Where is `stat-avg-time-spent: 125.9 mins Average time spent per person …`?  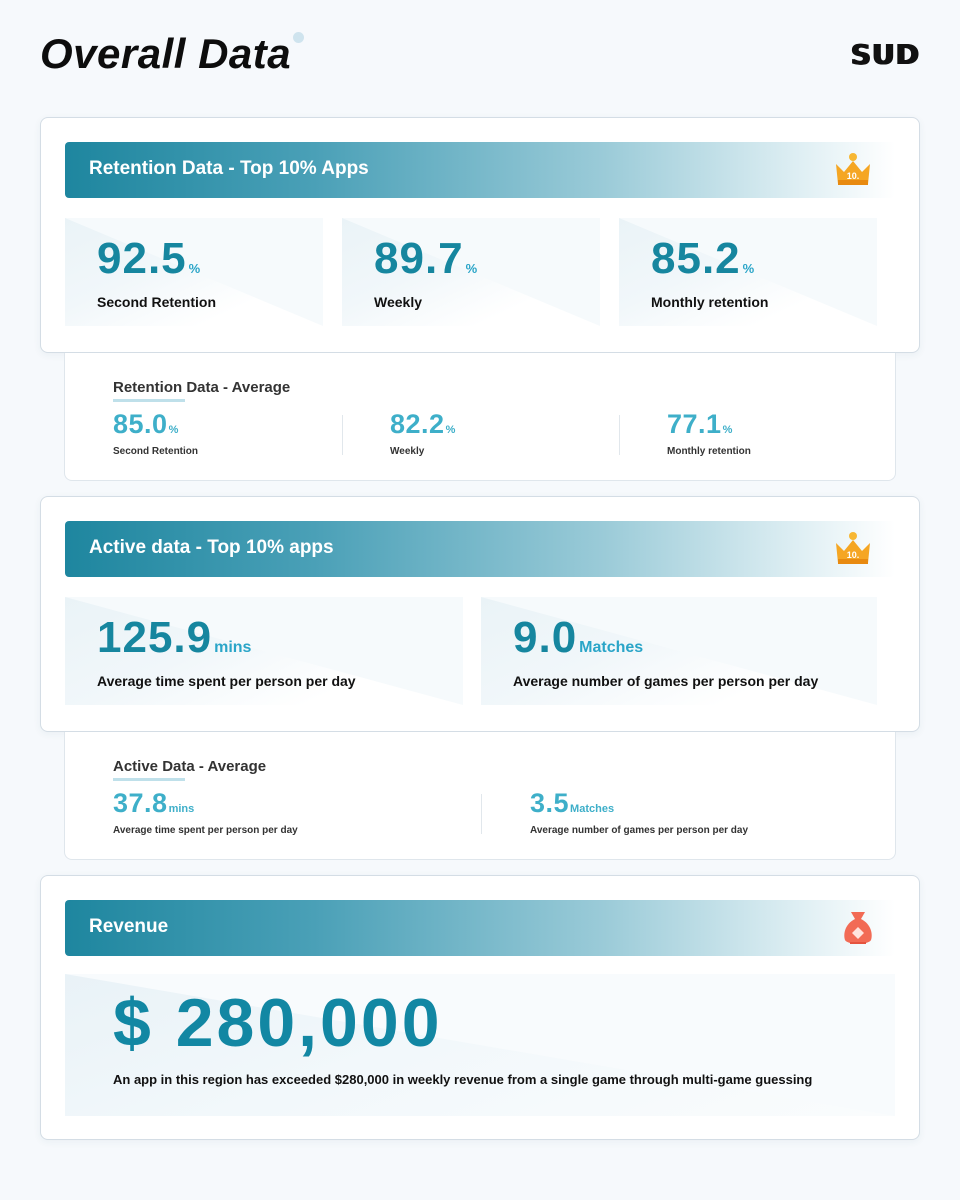
stat-avg-time-spent: 125.9 mins Average time spent per person … is located at coordinates (264, 651).